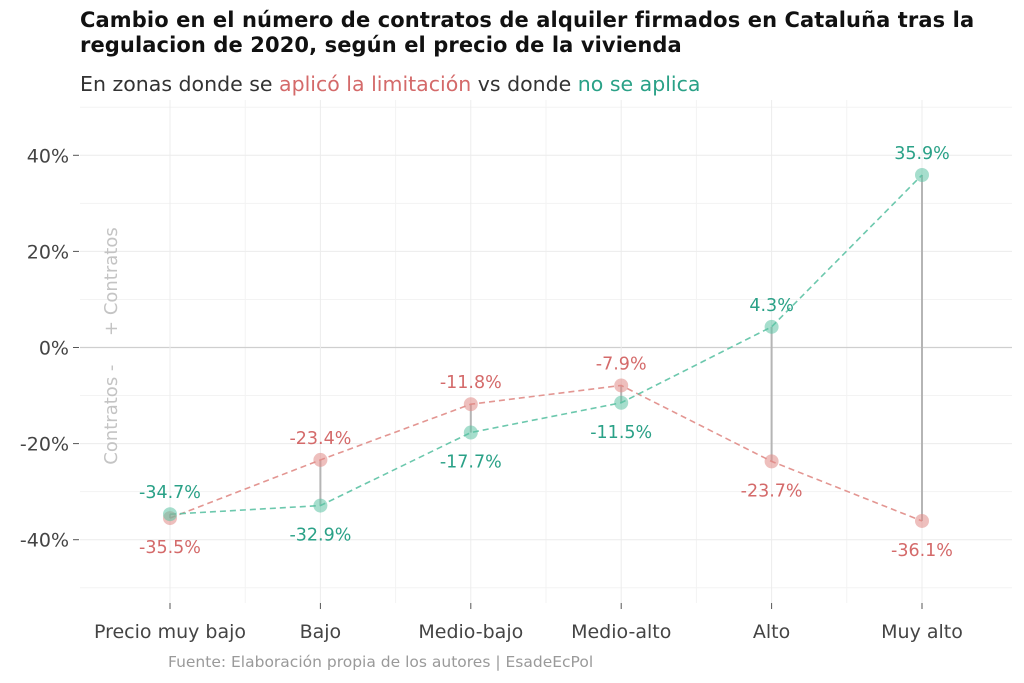 This screenshot has height=683, width=1024. I want to click on data-label-limited: -11.8%, so click(471, 383).